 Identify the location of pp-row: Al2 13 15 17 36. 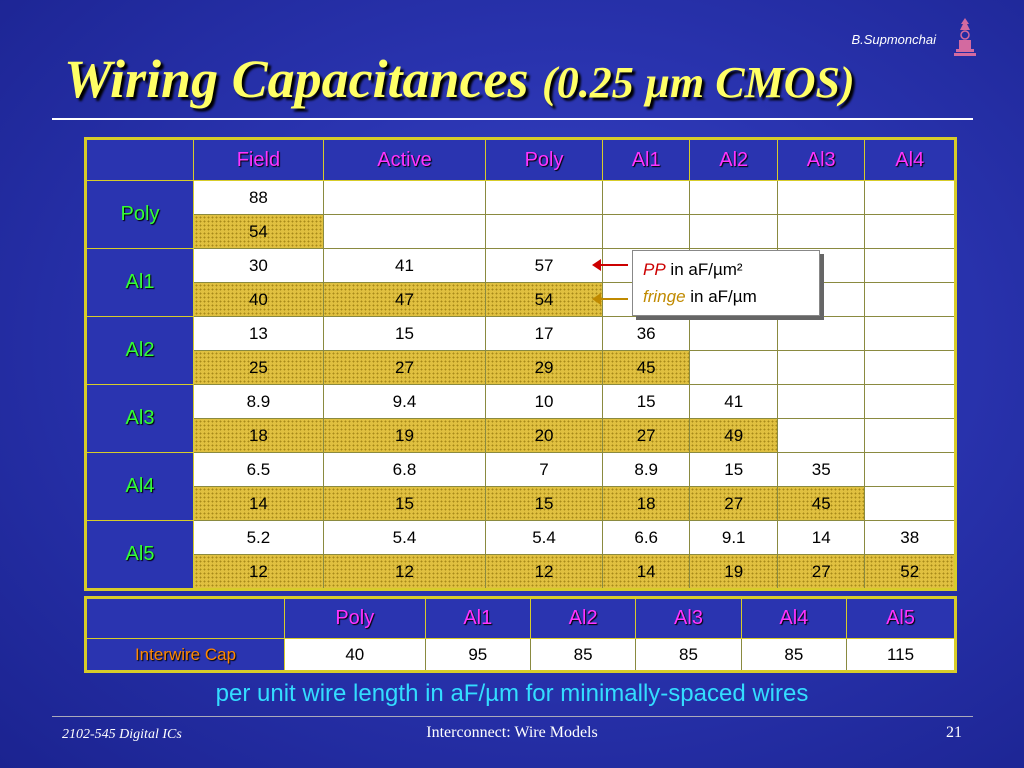
(520, 350).